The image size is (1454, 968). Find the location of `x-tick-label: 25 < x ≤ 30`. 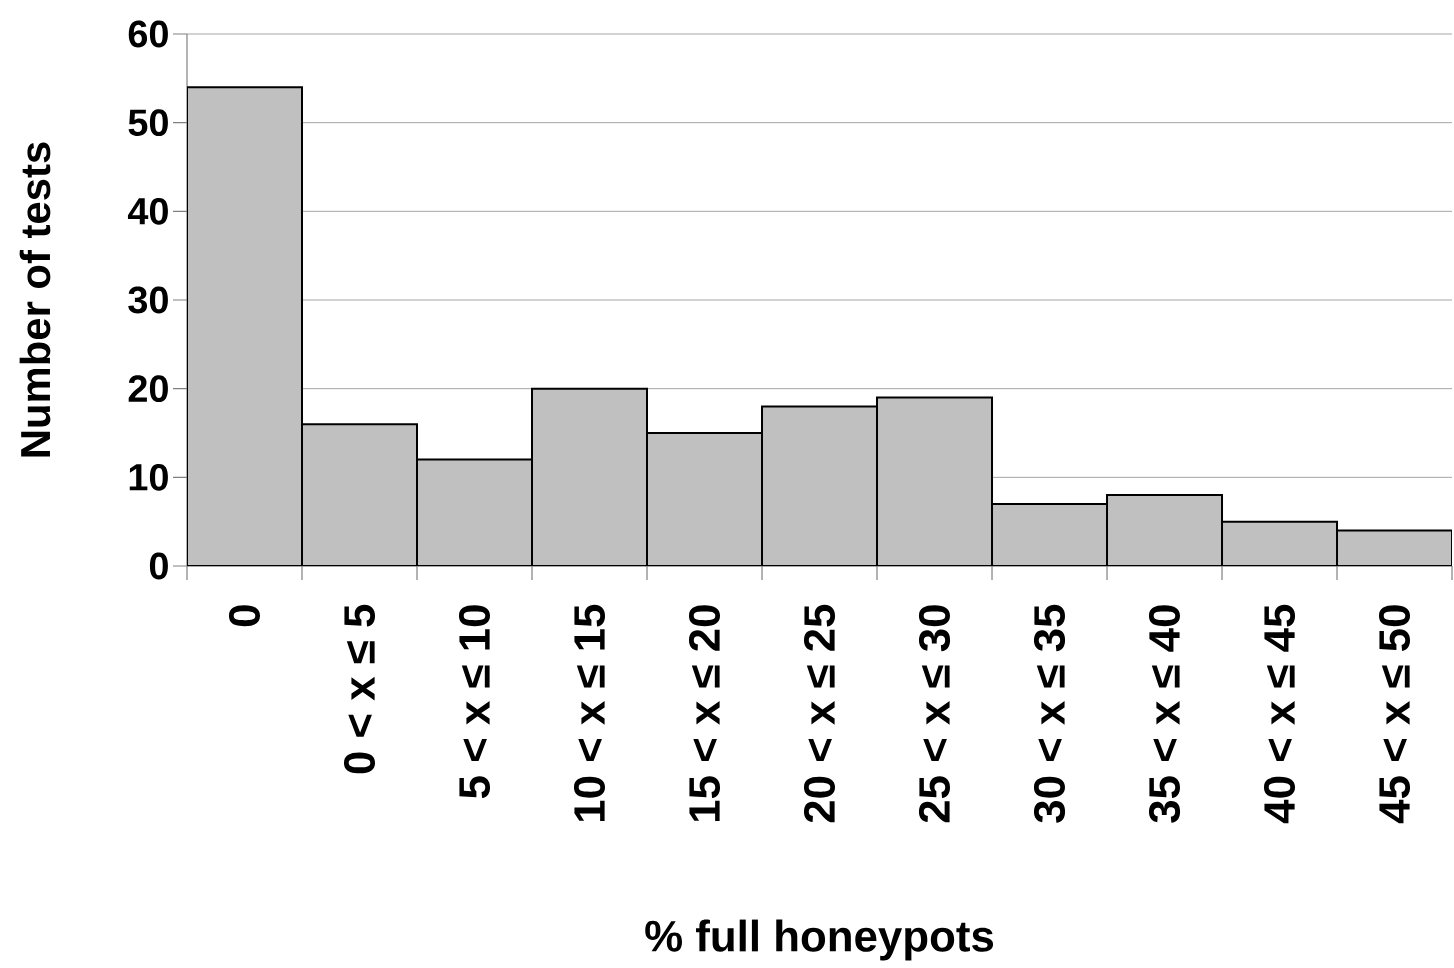

x-tick-label: 25 < x ≤ 30 is located at coordinates (934, 714).